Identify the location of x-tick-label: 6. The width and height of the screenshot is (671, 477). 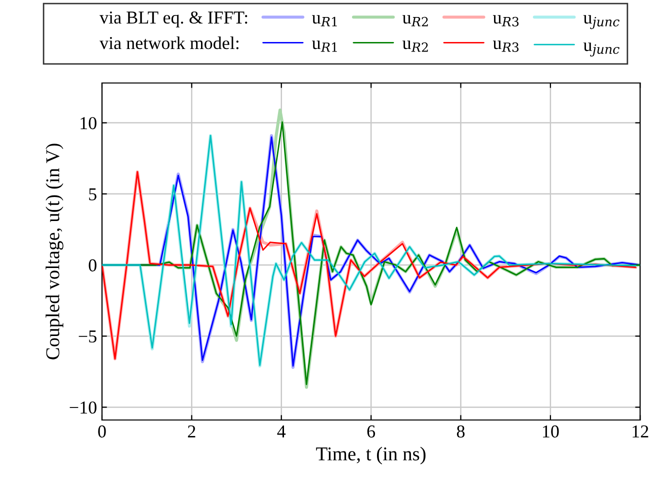
(371, 431).